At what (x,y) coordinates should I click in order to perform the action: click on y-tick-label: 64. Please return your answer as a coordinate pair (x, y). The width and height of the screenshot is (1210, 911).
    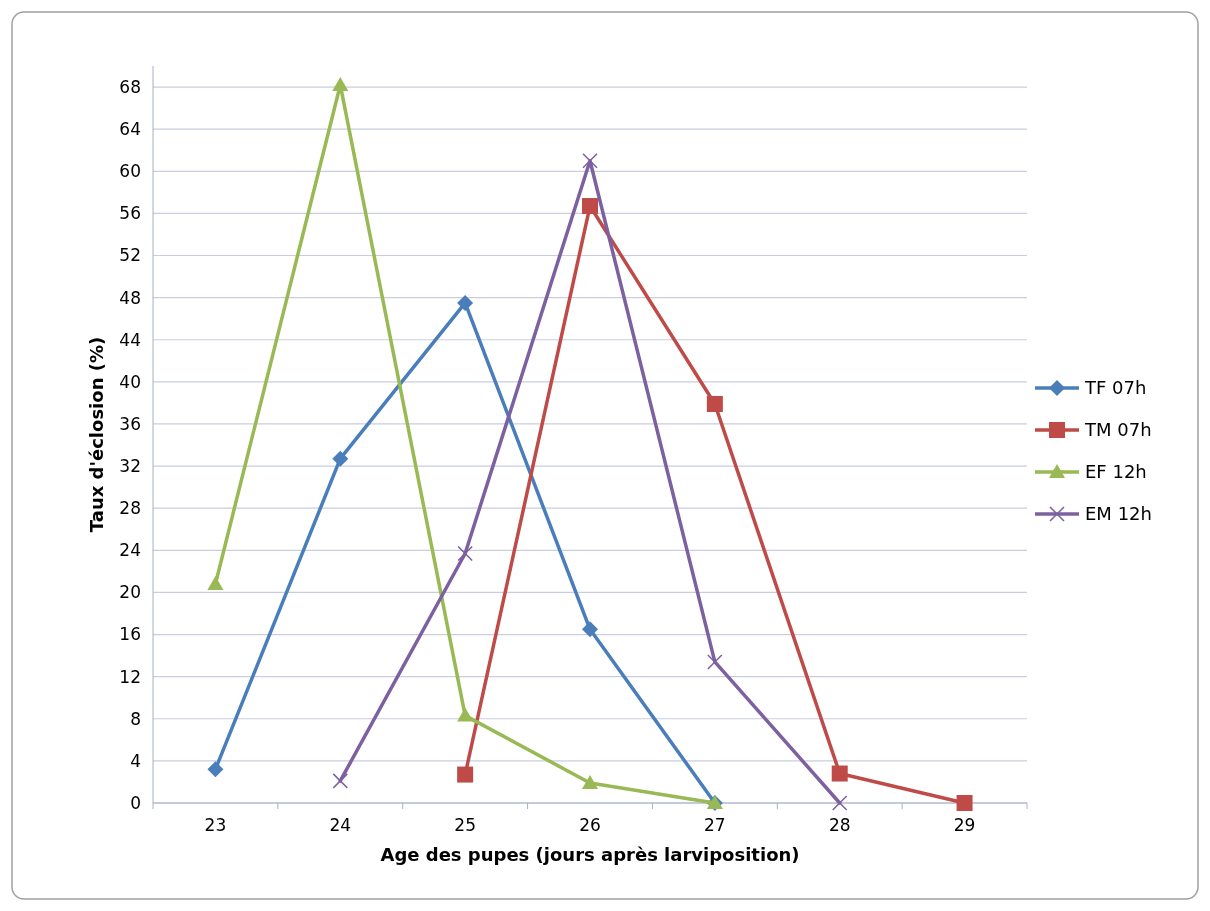
    Looking at the image, I should click on (130, 129).